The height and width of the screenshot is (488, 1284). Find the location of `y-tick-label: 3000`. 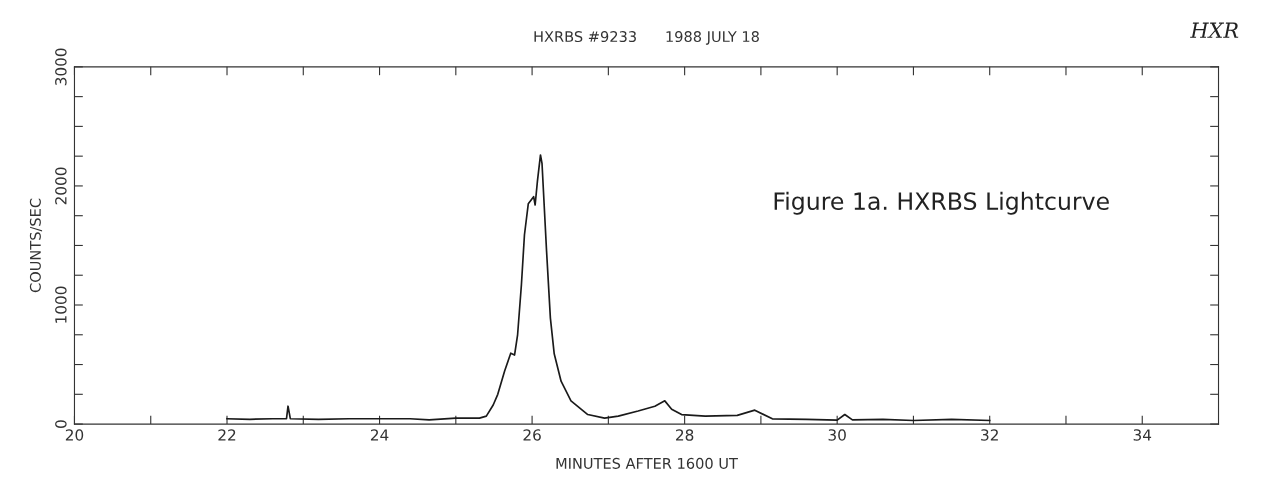

y-tick-label: 3000 is located at coordinates (61, 67).